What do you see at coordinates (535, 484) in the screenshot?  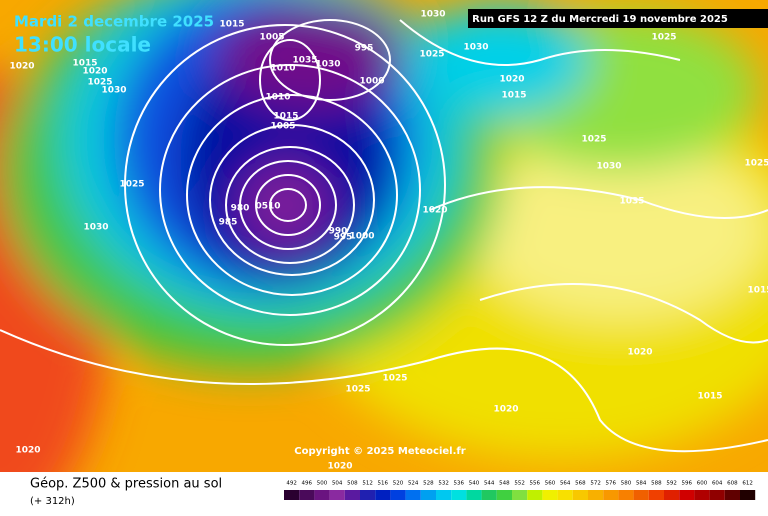 I see `legend-tick: 556` at bounding box center [535, 484].